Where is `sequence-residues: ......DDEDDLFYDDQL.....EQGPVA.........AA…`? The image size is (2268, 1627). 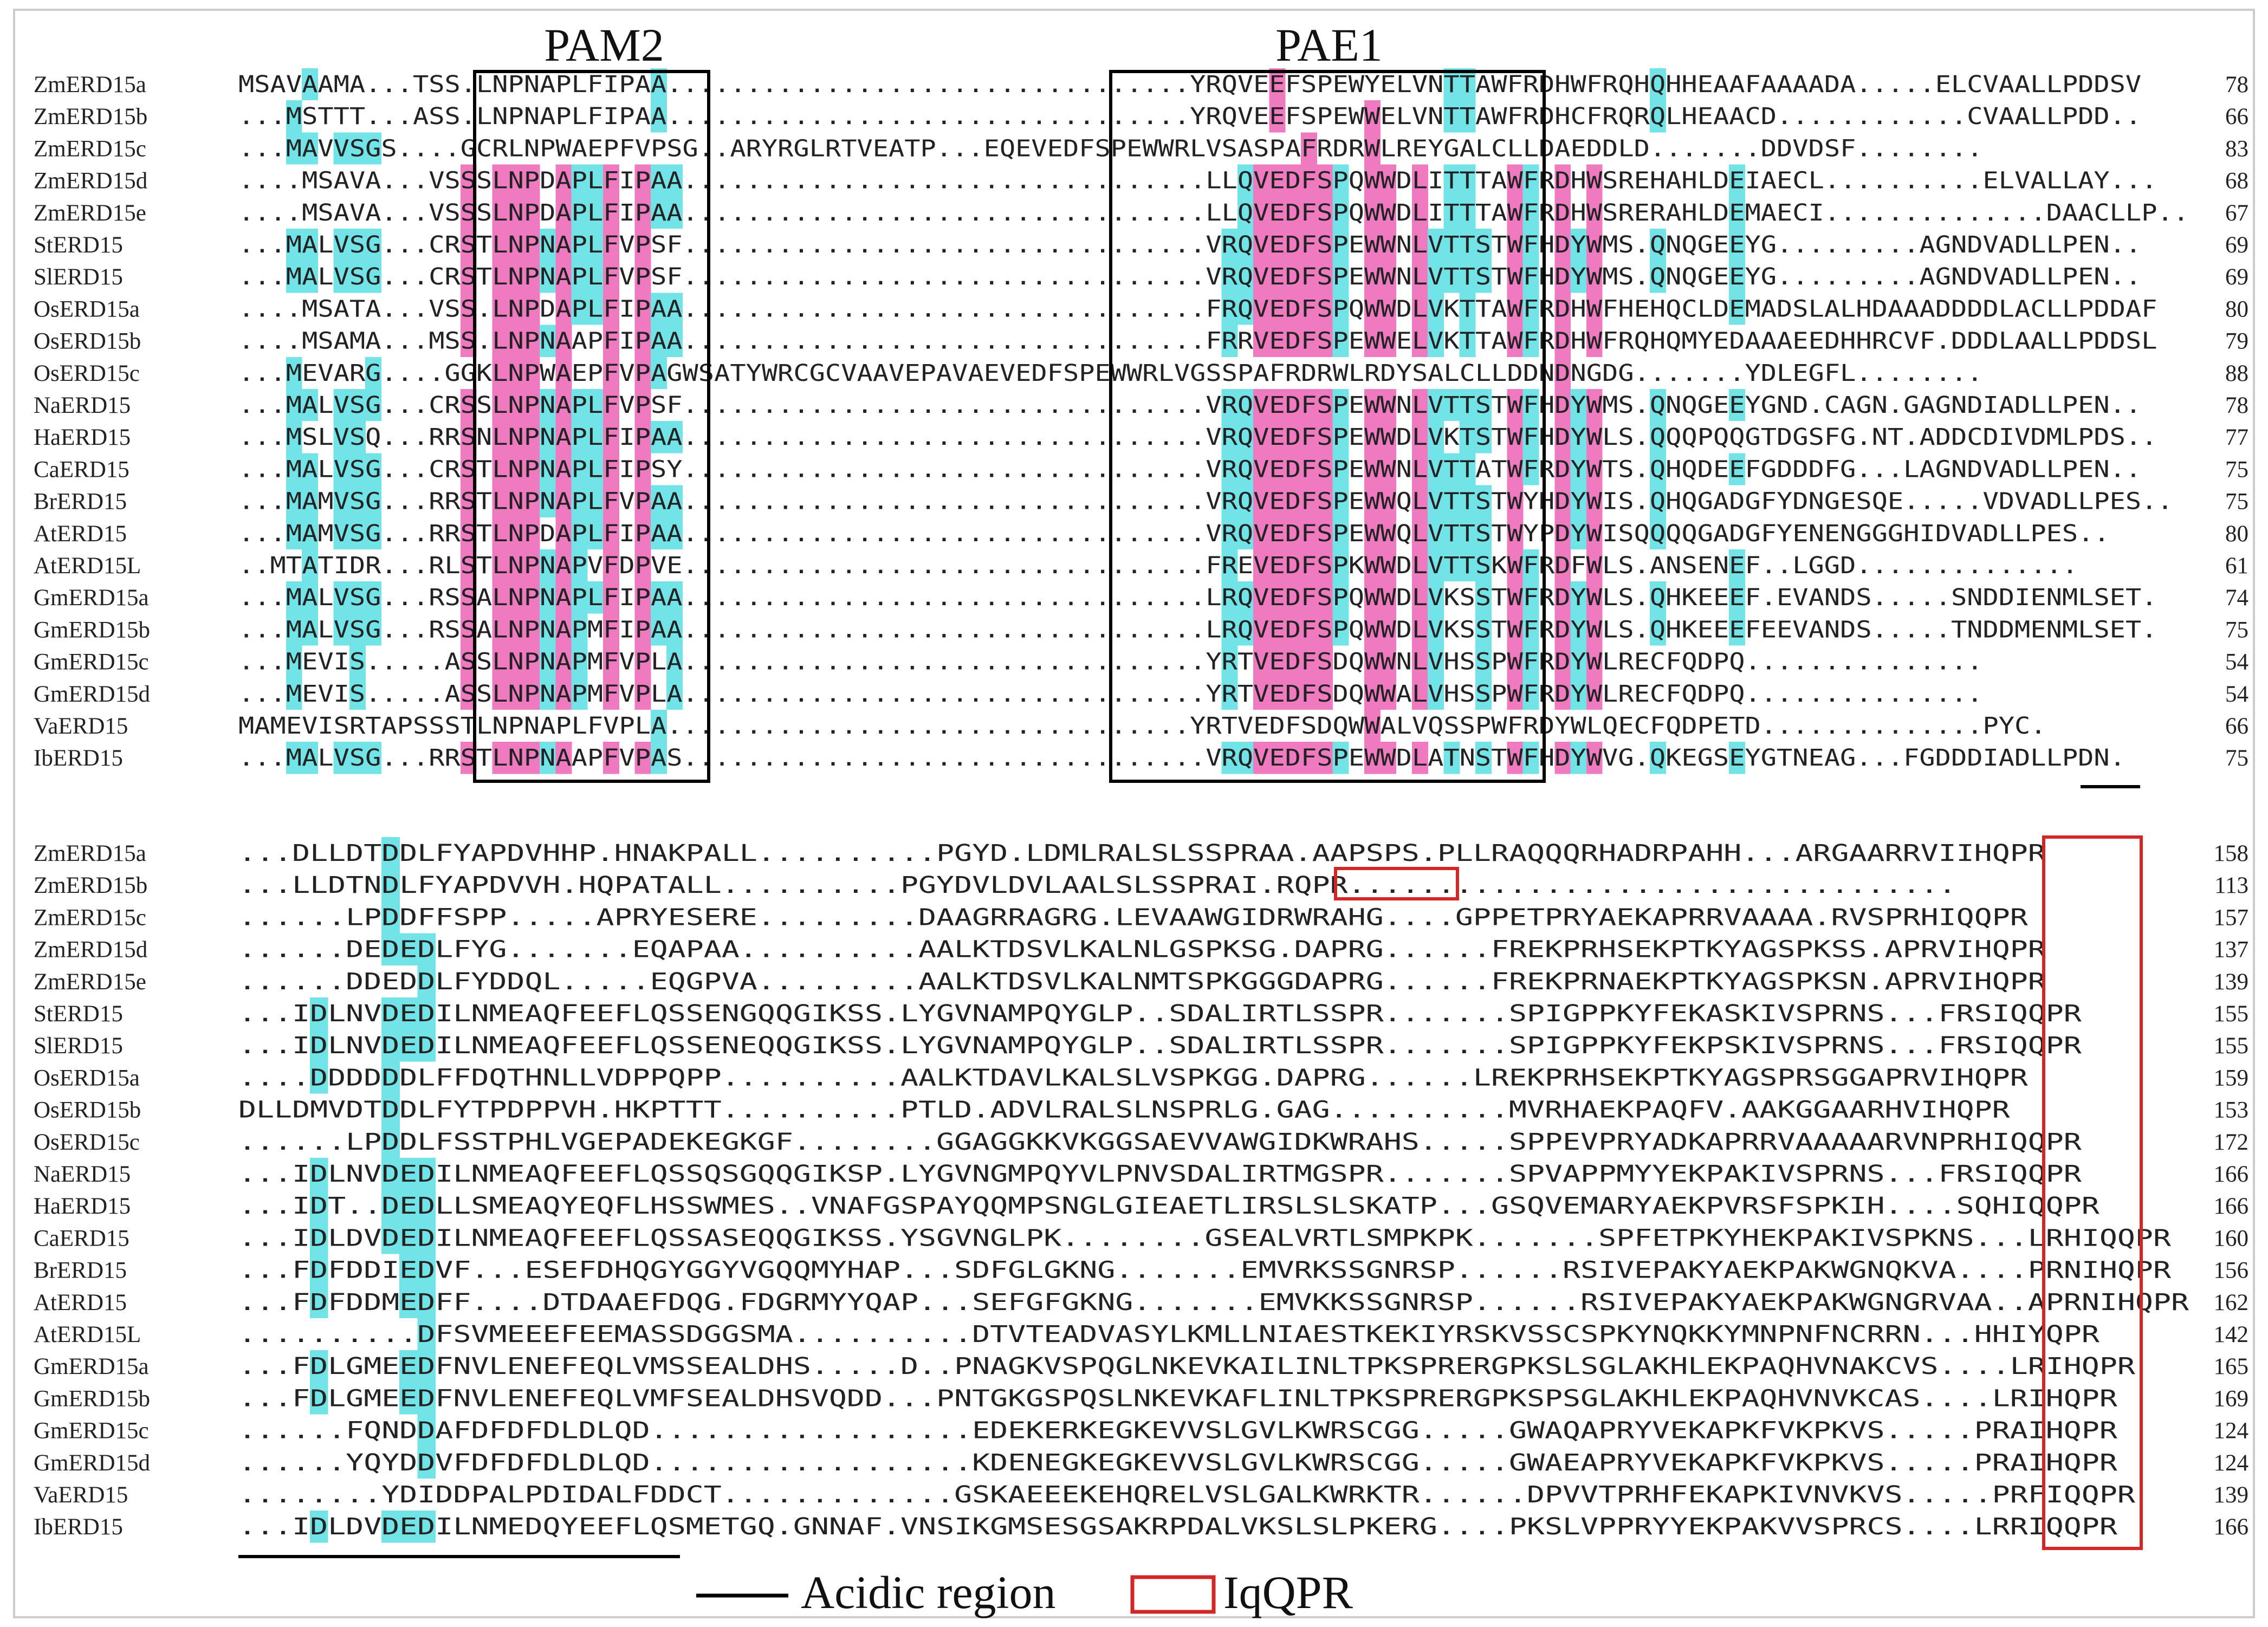 sequence-residues: ......DDEDDLFYDDQL.....EQGPVA.........AA… is located at coordinates (1142, 981).